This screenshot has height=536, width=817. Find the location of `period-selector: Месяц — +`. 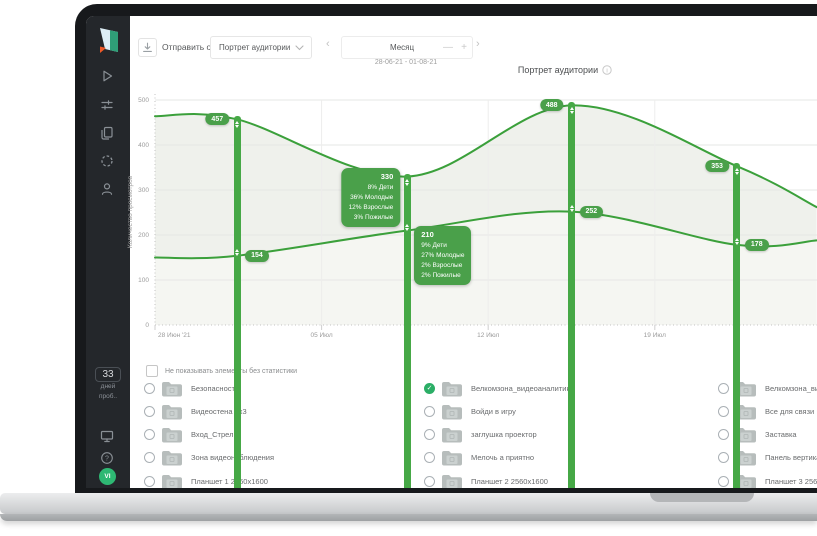

period-selector: Месяц — + is located at coordinates (407, 47).